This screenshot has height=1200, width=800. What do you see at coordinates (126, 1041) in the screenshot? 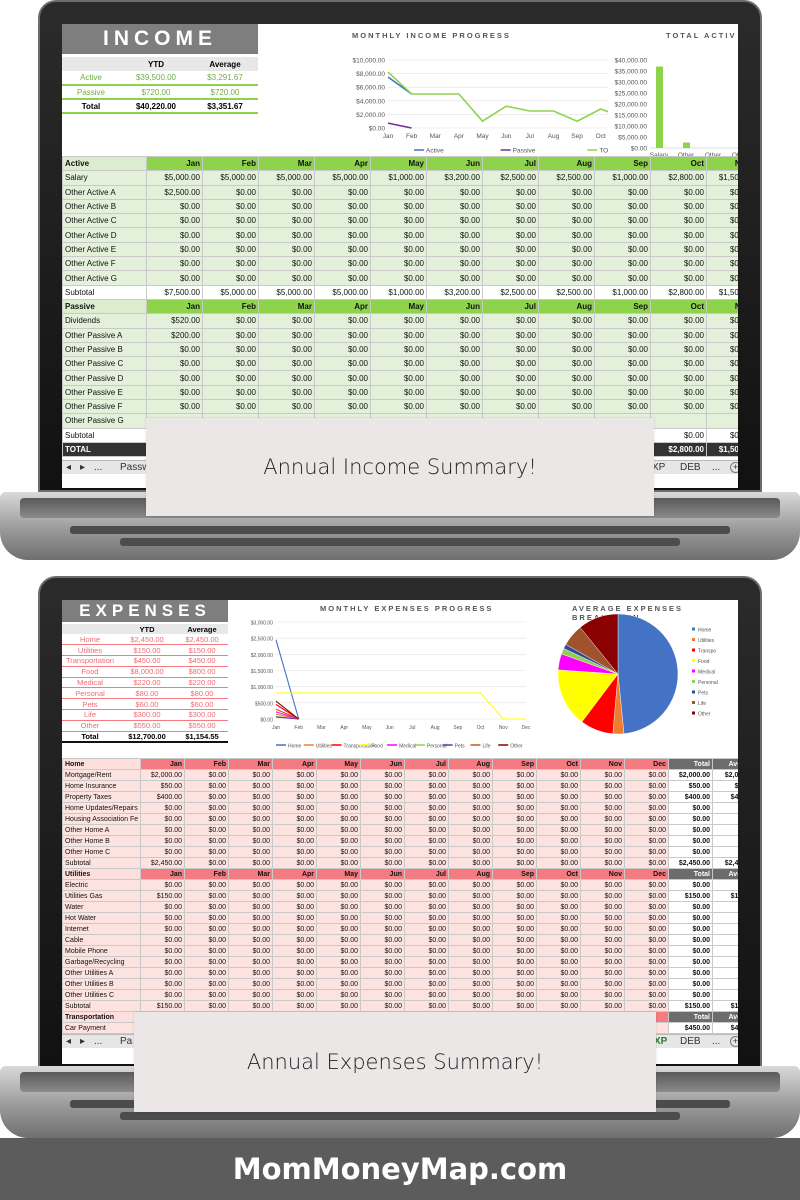
I see `tab-passwords: Pa` at bounding box center [126, 1041].